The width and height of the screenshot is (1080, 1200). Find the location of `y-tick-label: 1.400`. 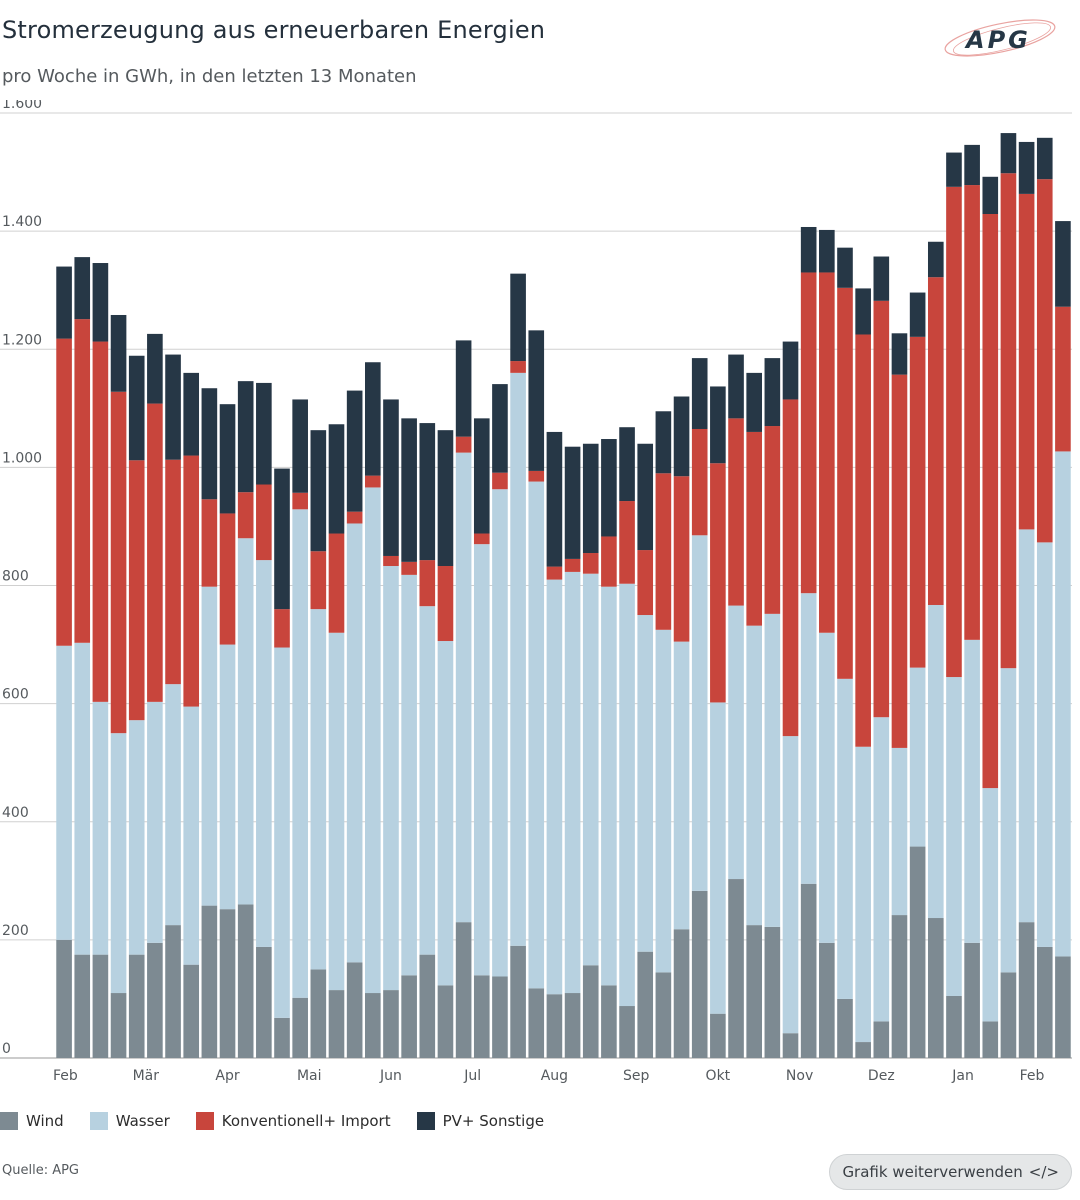

y-tick-label: 1.400 is located at coordinates (22, 222).